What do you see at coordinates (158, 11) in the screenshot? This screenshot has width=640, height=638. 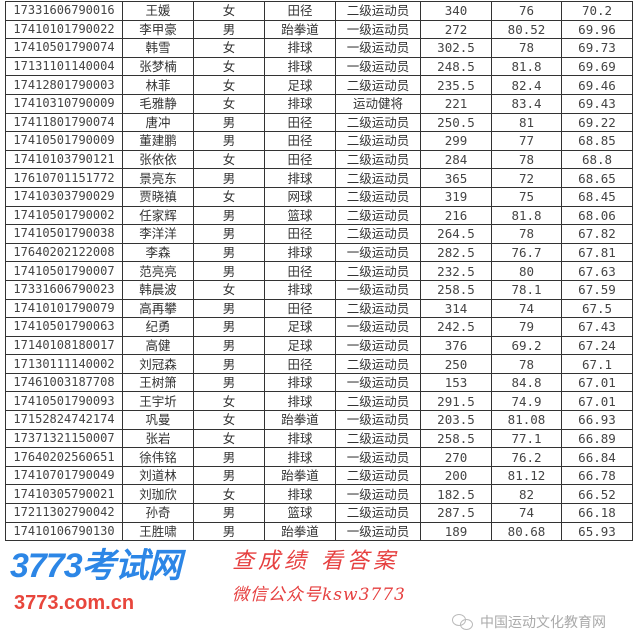 I see `name-cell: 王媛` at bounding box center [158, 11].